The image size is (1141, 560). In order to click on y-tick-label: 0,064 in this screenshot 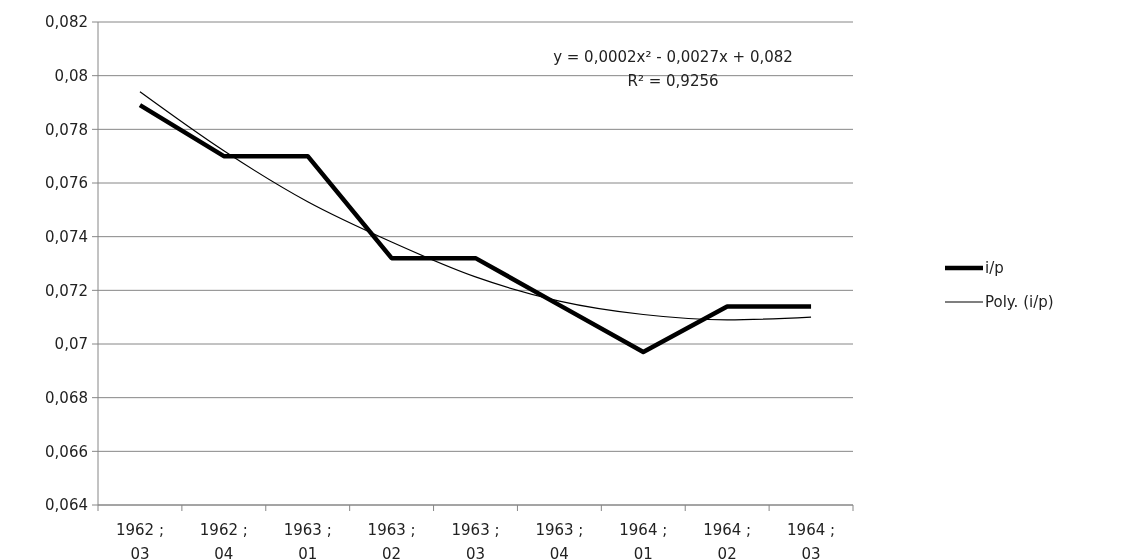, I will do `click(66, 505)`.